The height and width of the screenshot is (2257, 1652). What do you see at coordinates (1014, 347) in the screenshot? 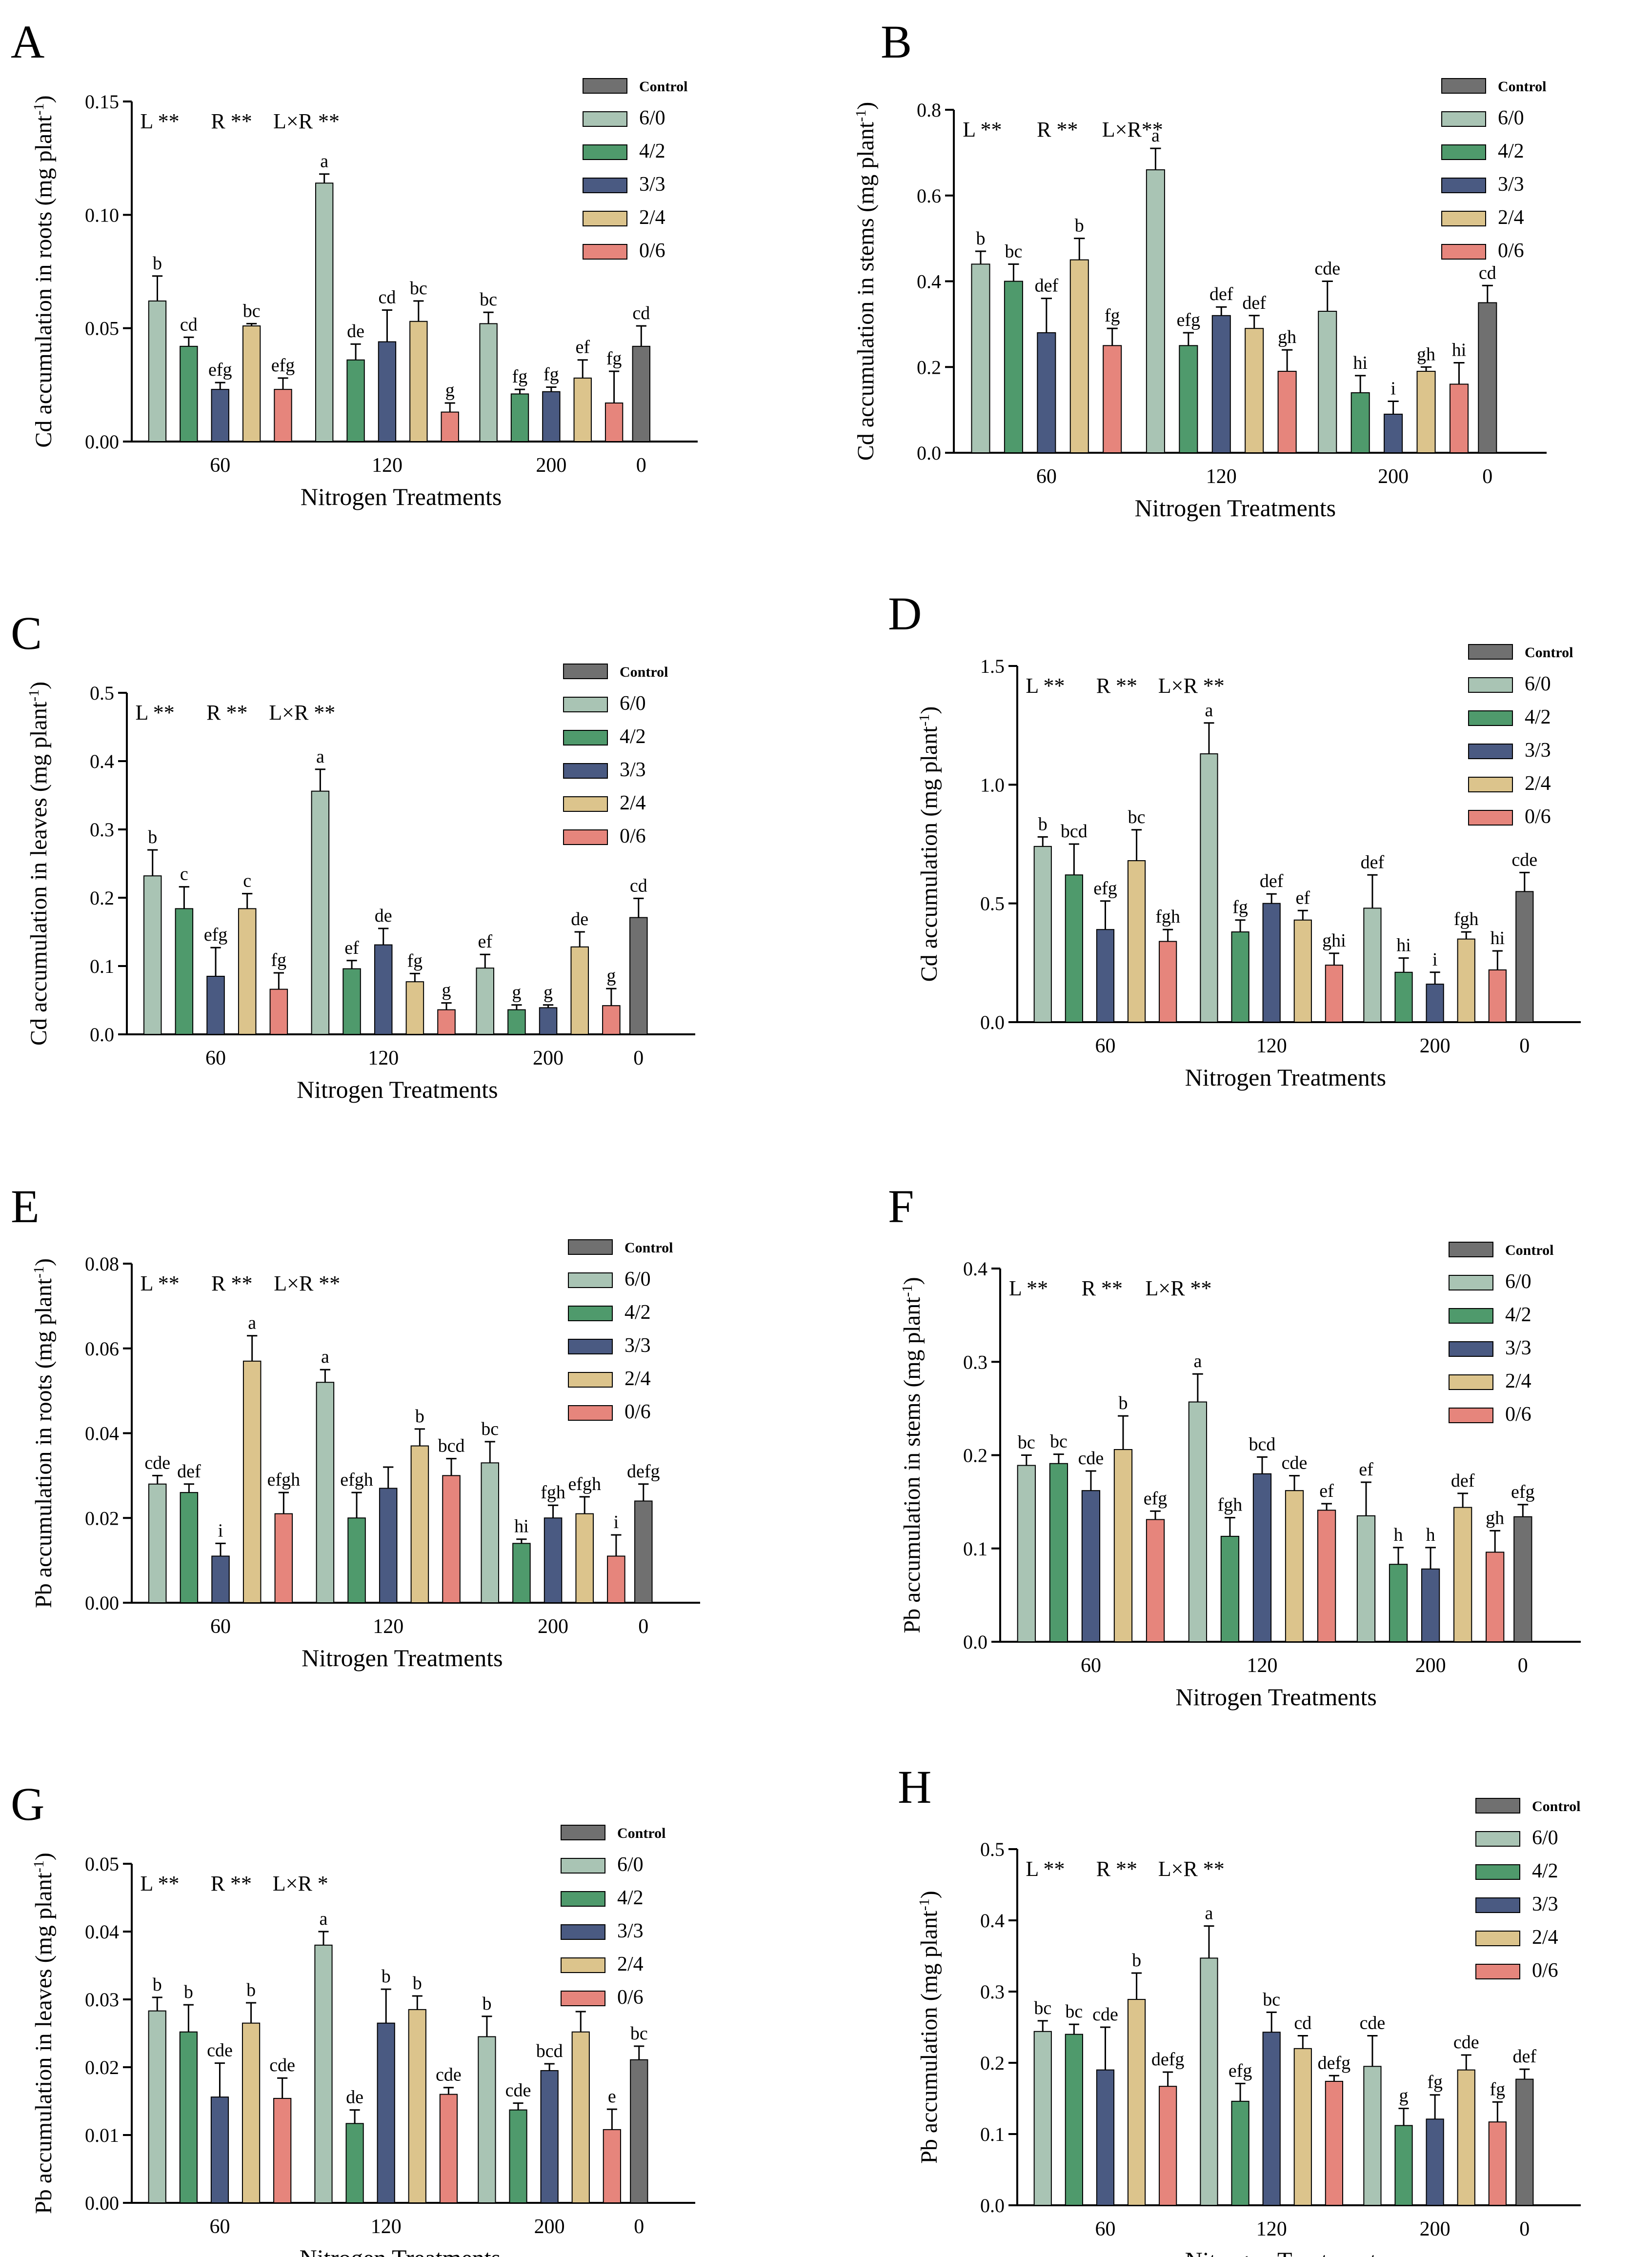
I see `bar-60-4/2: bc` at bounding box center [1014, 347].